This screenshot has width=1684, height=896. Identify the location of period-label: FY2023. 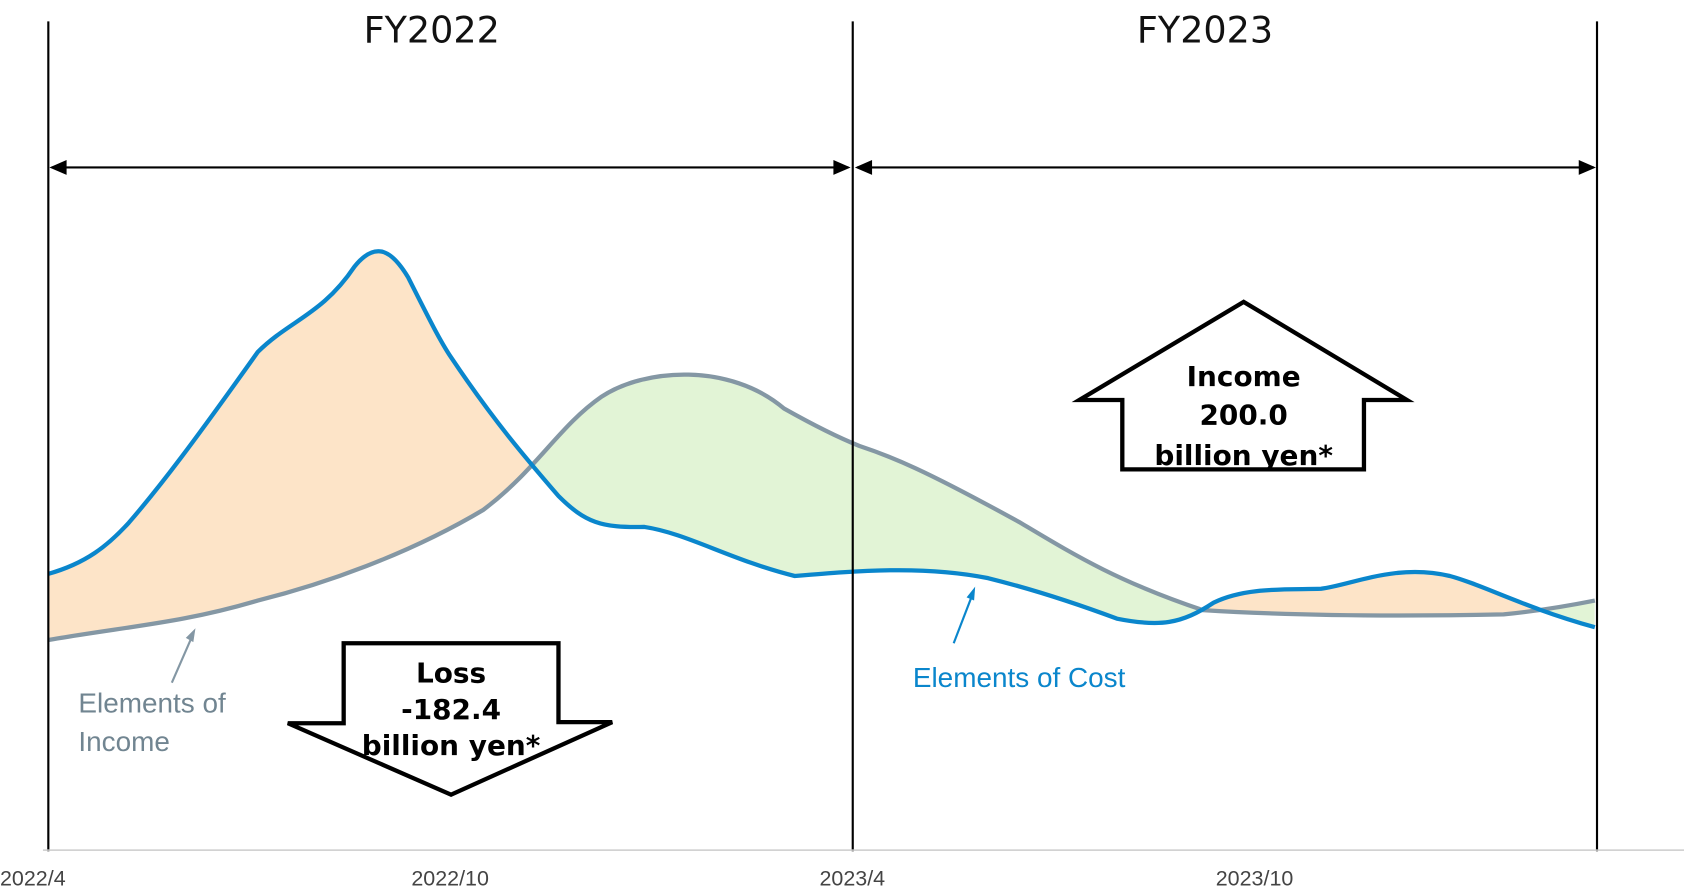
(1205, 30).